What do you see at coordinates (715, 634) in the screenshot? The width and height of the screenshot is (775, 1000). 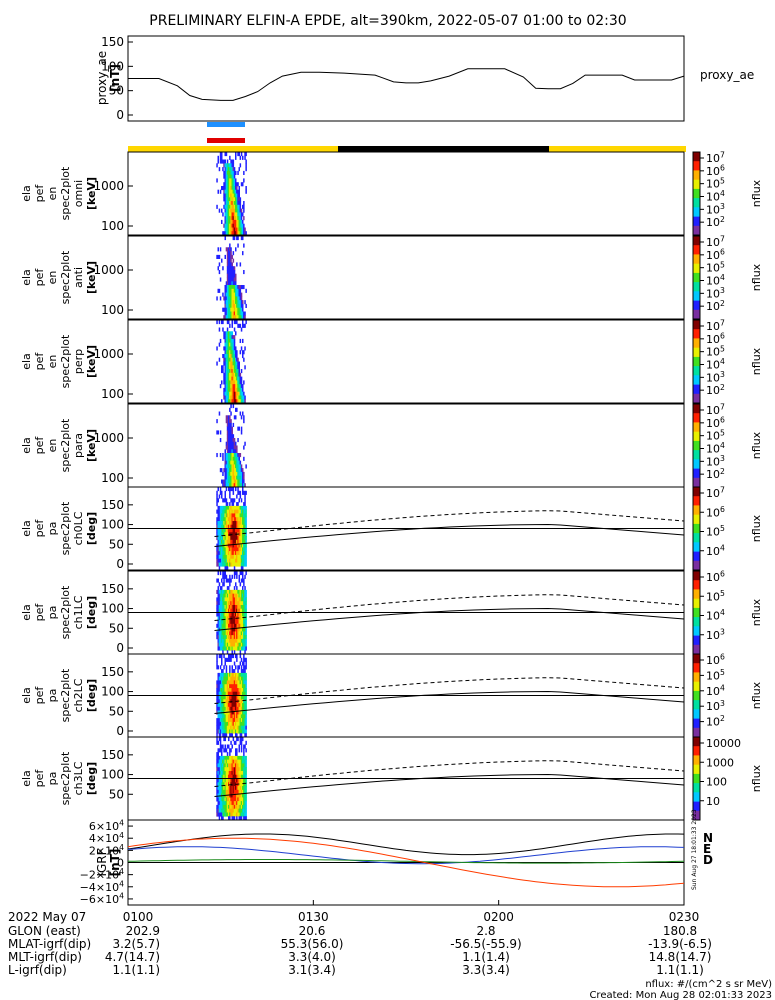 I see `colorbar-tick-label: 103` at bounding box center [715, 634].